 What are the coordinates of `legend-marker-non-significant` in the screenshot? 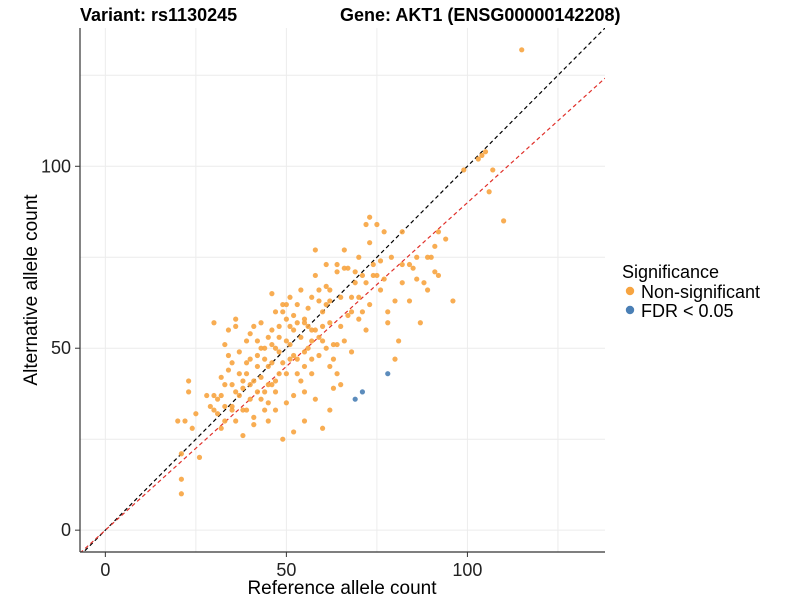 It's located at (630, 291).